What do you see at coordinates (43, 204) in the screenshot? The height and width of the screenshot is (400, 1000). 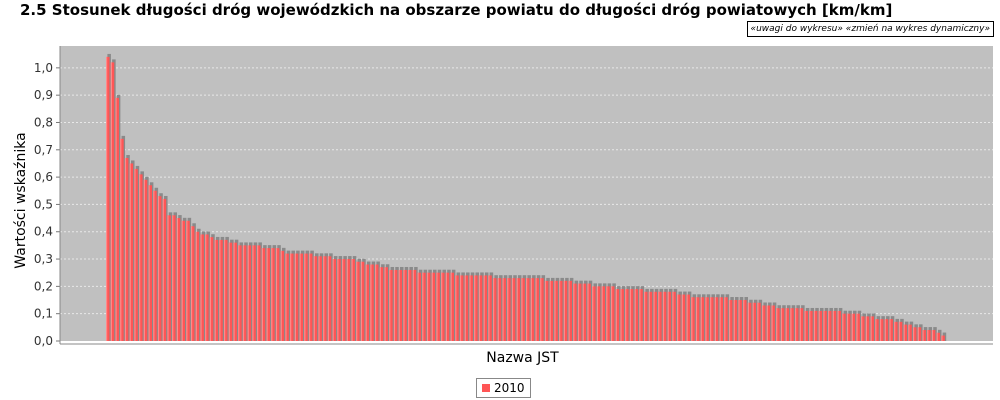 I see `y-tick-label: 0,5` at bounding box center [43, 204].